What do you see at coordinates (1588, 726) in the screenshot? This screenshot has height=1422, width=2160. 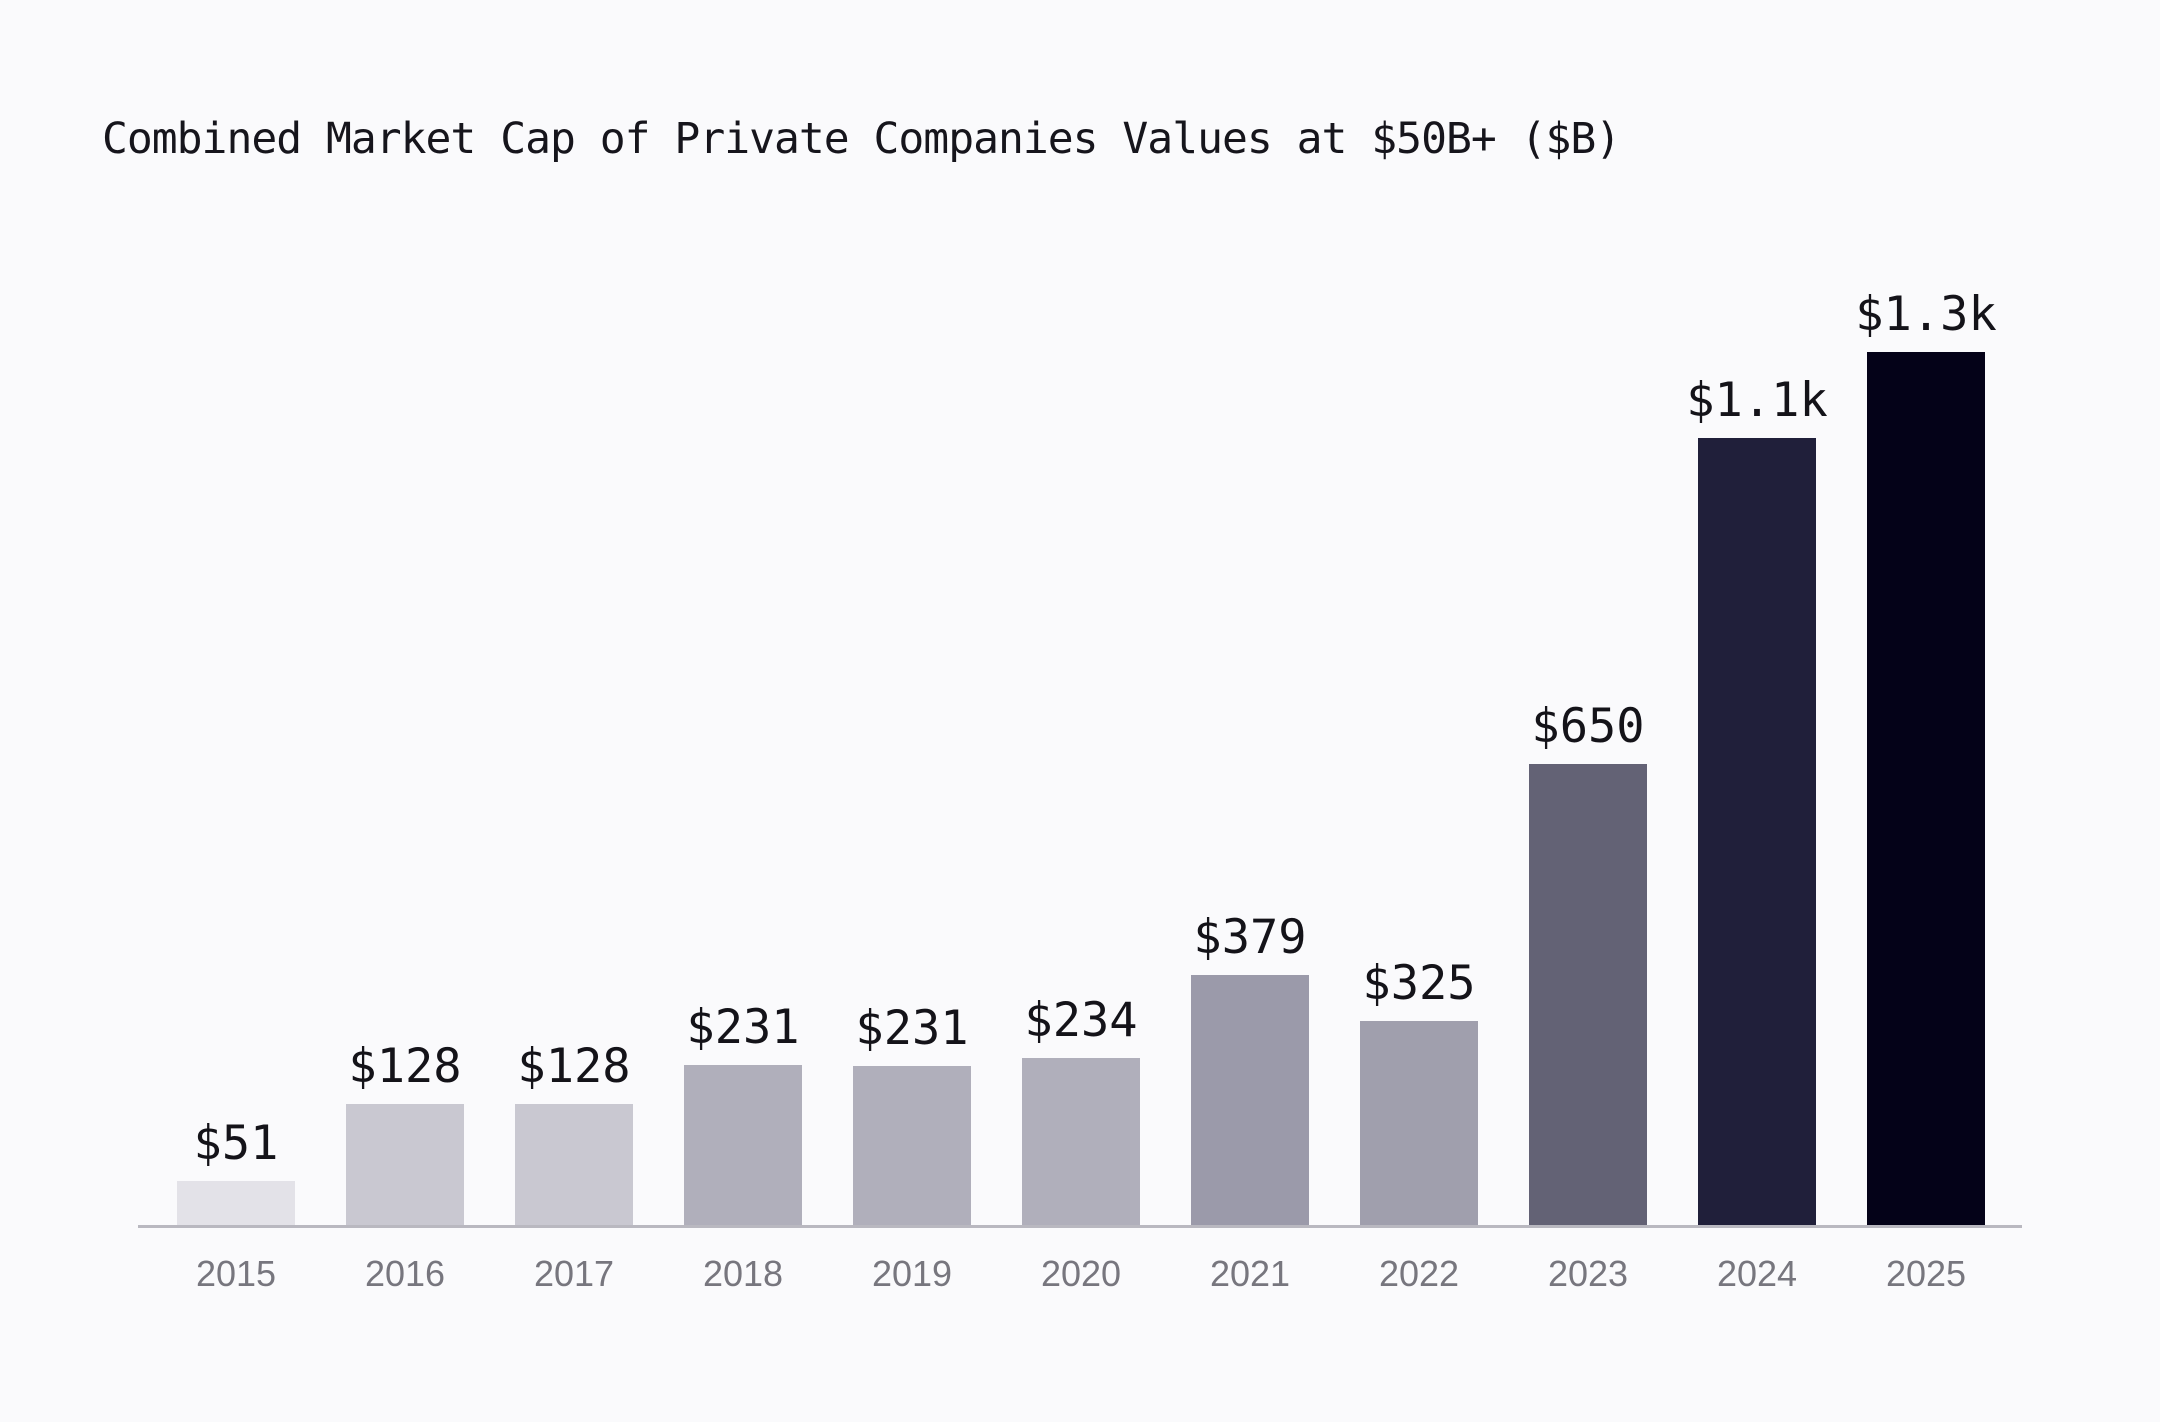 I see `bar-value-label: $650` at bounding box center [1588, 726].